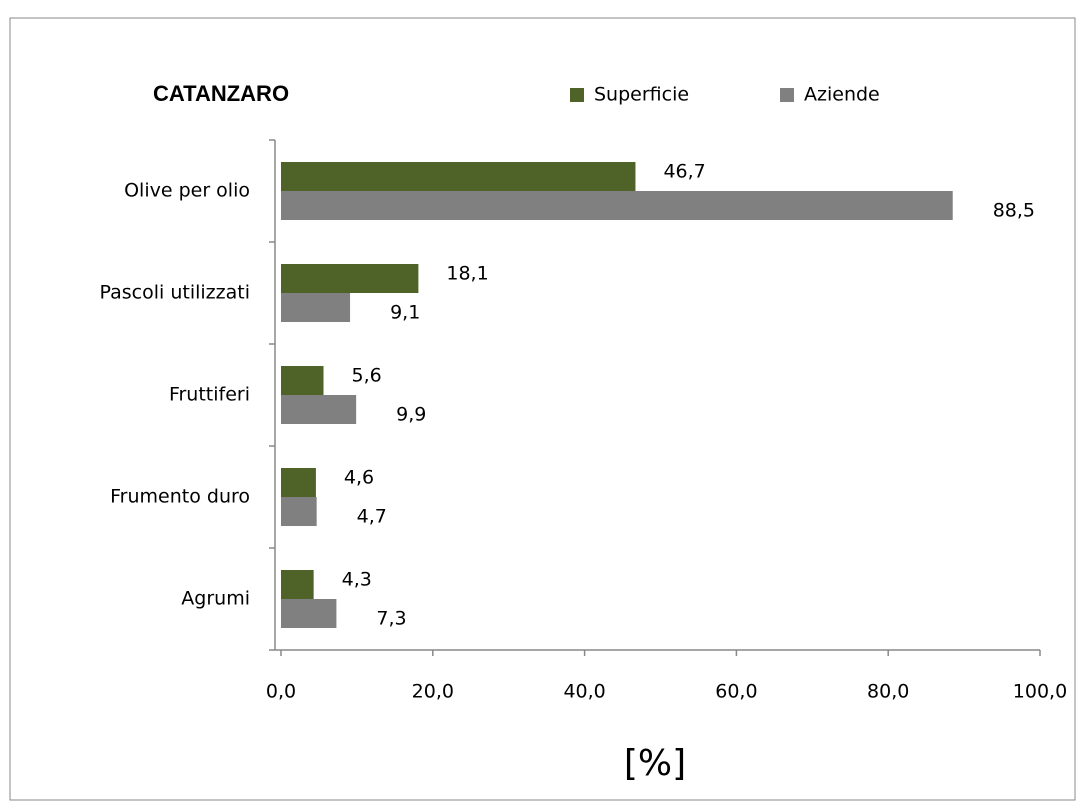  What do you see at coordinates (357, 580) in the screenshot?
I see `value-label: 4,3` at bounding box center [357, 580].